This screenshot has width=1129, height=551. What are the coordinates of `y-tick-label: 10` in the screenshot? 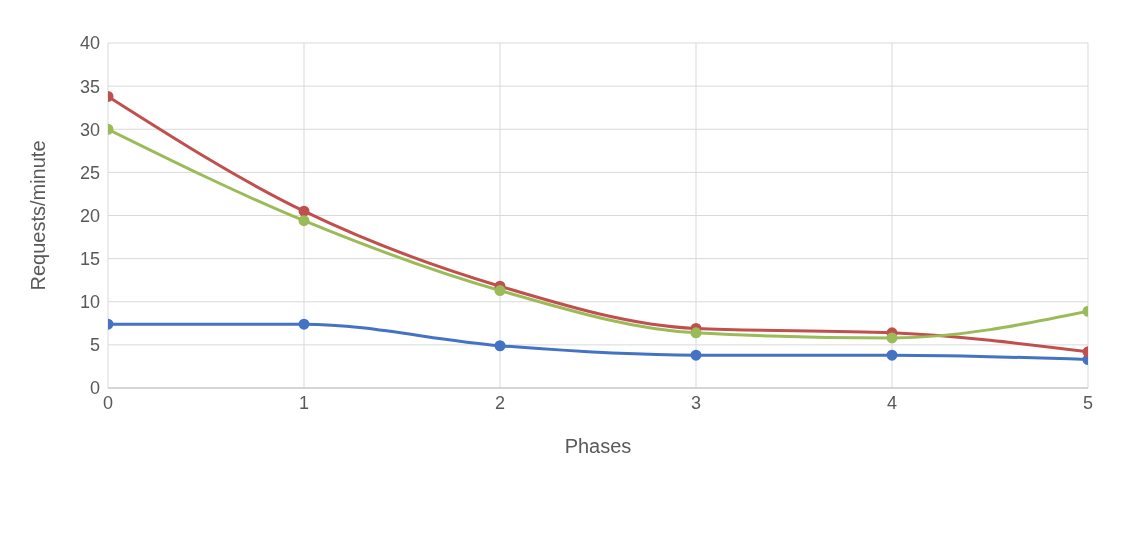 It's located at (89, 302).